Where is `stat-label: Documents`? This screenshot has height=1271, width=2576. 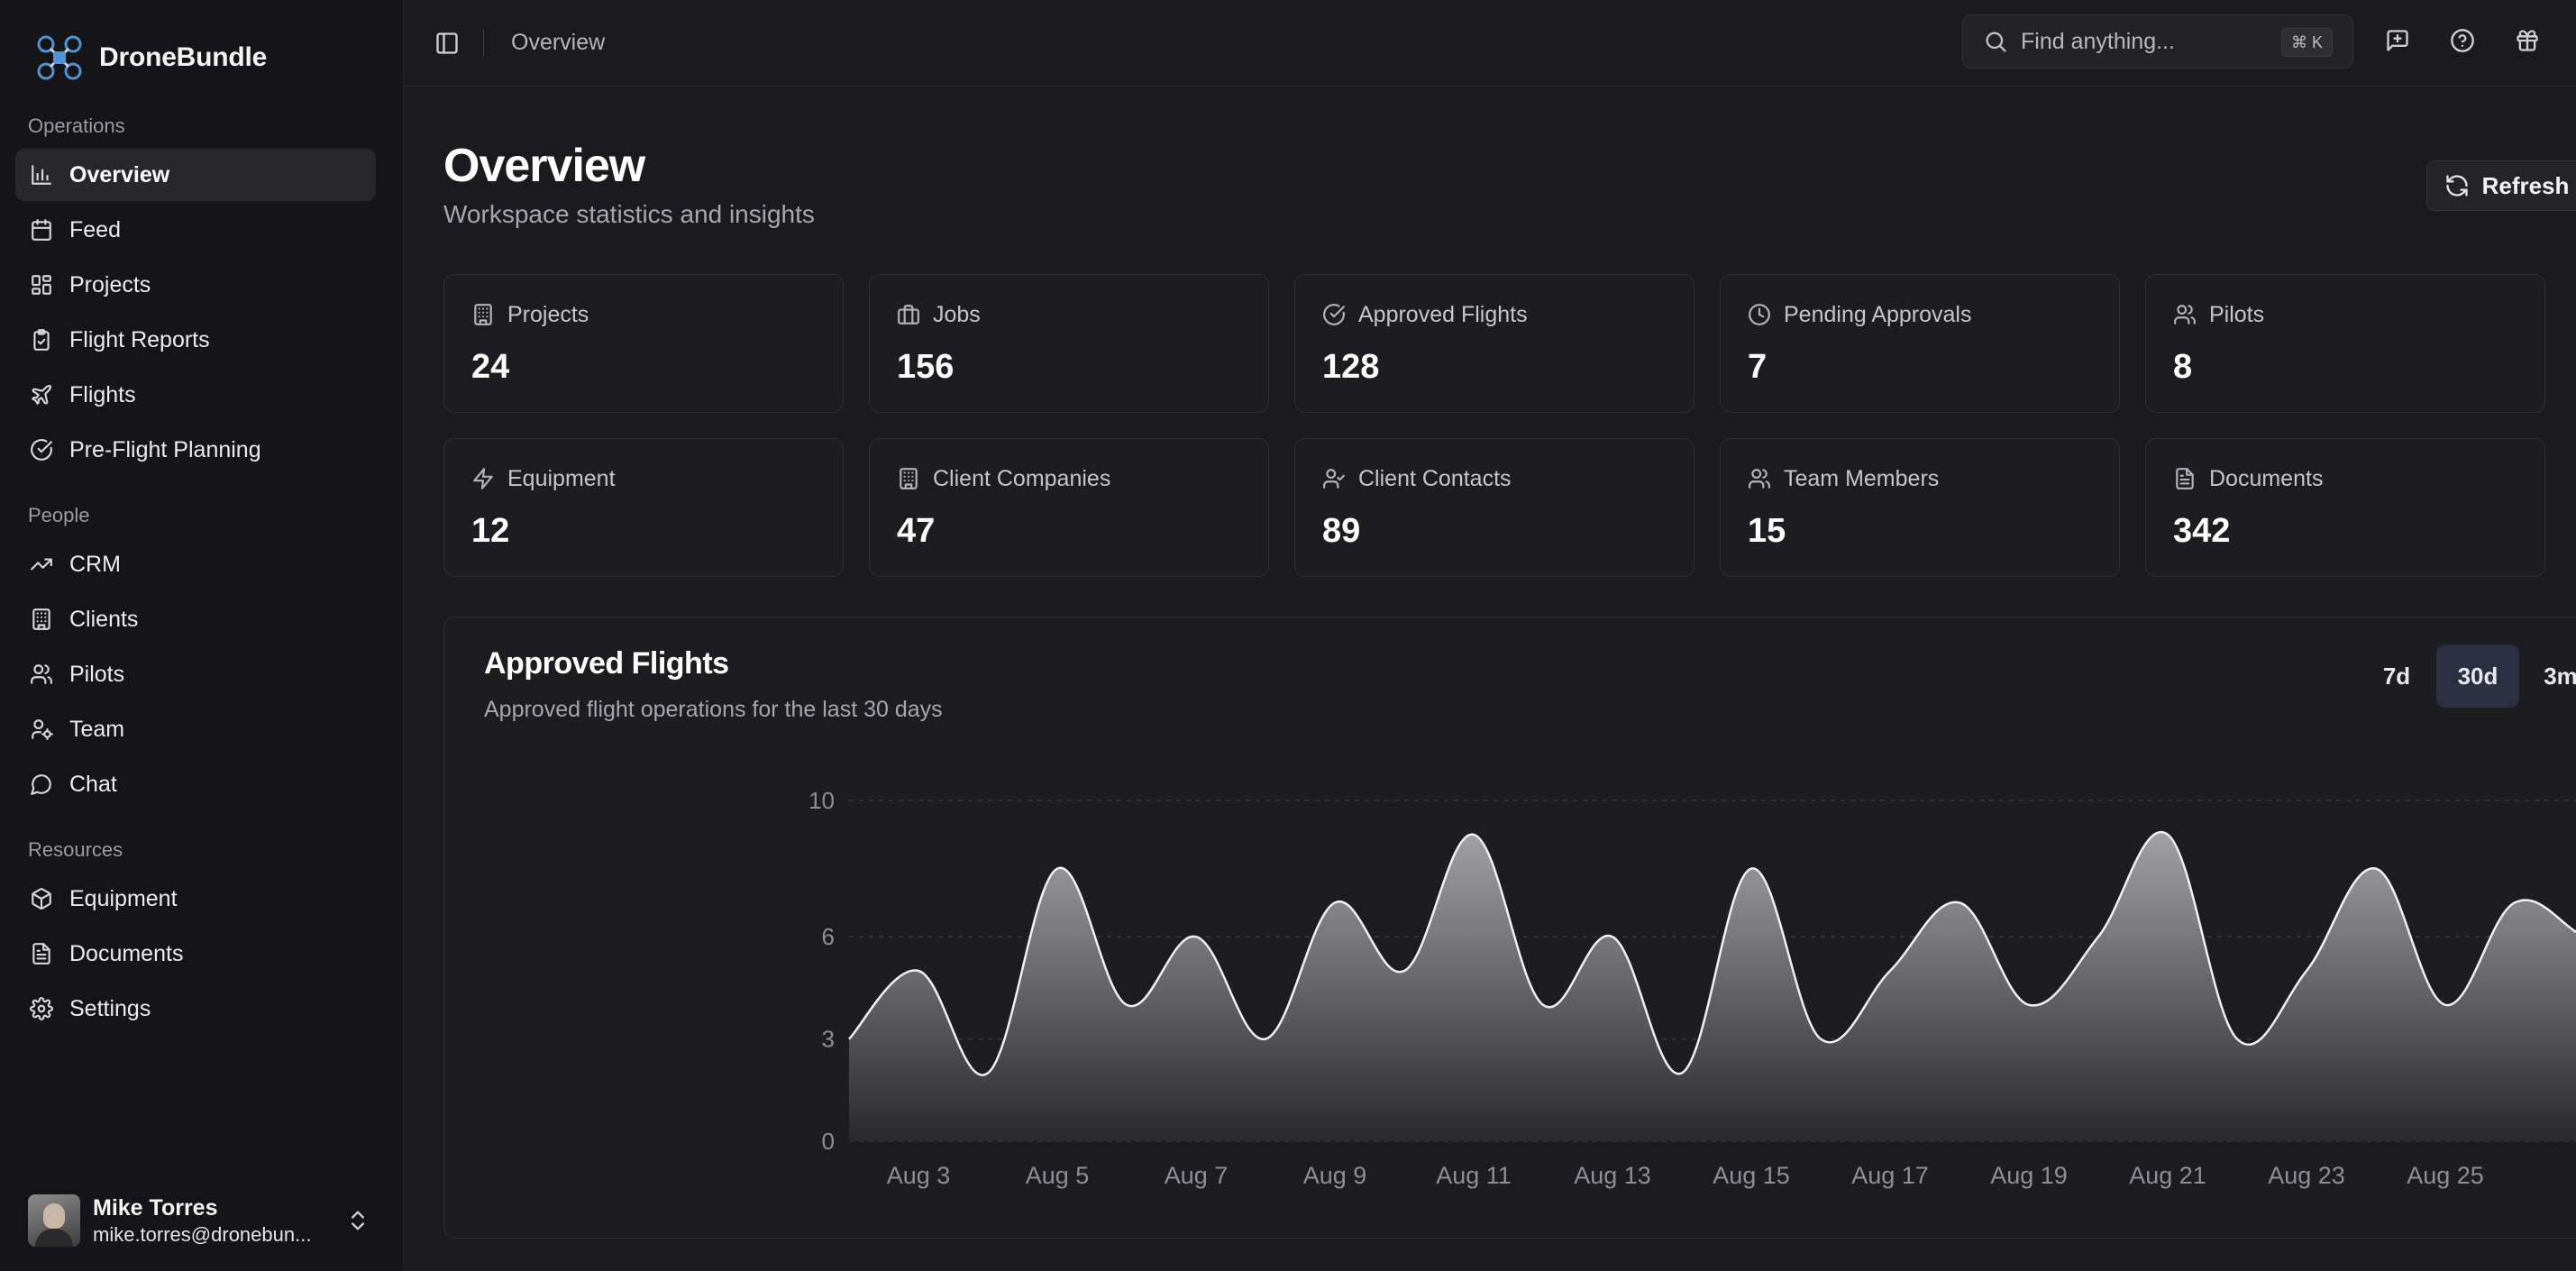
stat-label: Documents is located at coordinates (2266, 479).